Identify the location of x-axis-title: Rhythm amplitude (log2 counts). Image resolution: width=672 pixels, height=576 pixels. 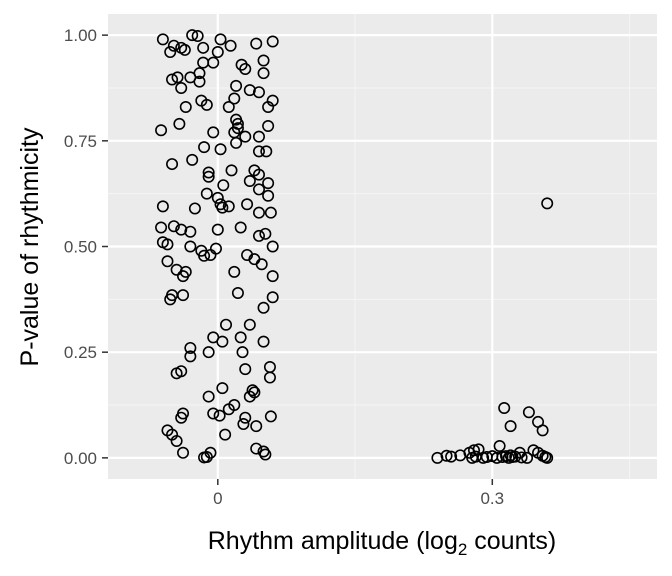
(382, 543).